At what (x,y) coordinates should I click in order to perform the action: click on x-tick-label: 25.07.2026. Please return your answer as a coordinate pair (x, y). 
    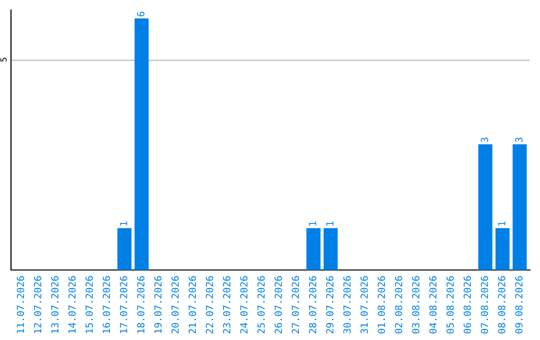
    Looking at the image, I should click on (261, 305).